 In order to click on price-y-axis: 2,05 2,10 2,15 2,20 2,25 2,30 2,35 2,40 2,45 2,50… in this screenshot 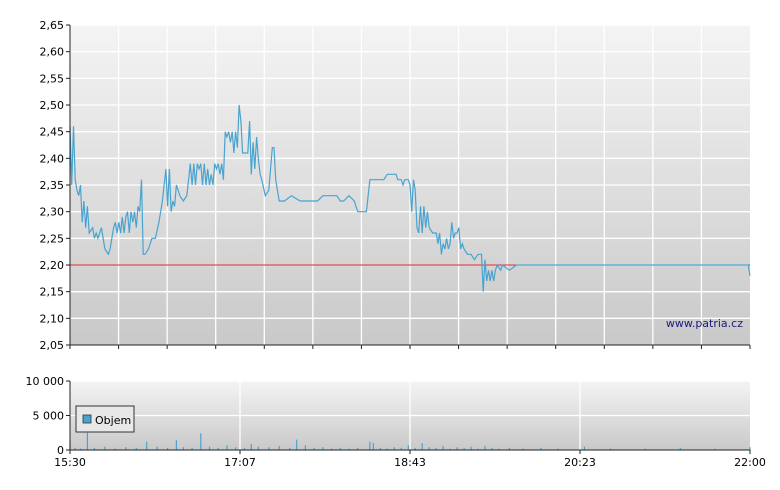, I will do `click(55, 185)`.